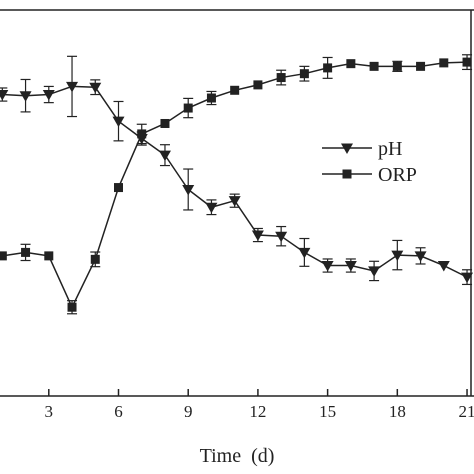  Describe the element at coordinates (466, 411) in the screenshot. I see `x-tick-label: 21` at that location.